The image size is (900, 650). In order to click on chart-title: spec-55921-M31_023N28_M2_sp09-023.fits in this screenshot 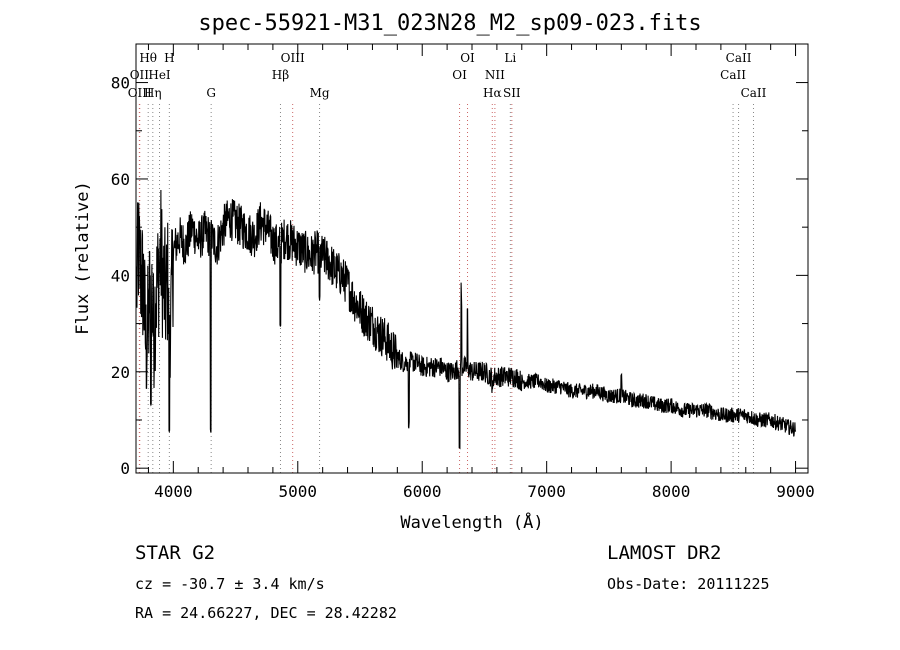, I will do `click(450, 23)`.